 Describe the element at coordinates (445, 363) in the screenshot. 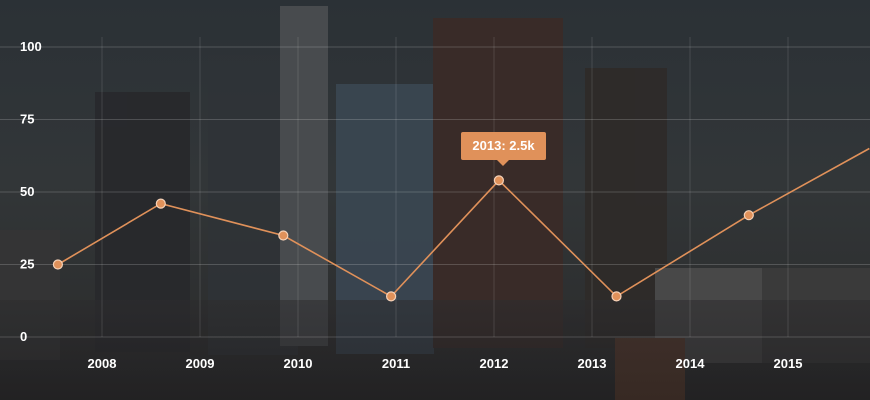

I see `x-axis: 2008 2009 2010 2011 2012 2013 2014 2015` at that location.